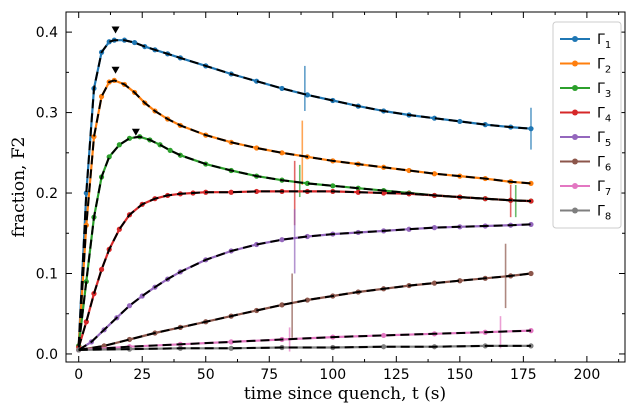 This screenshot has width=634, height=408. I want to click on legend-item-1: Γ1, so click(585, 41).